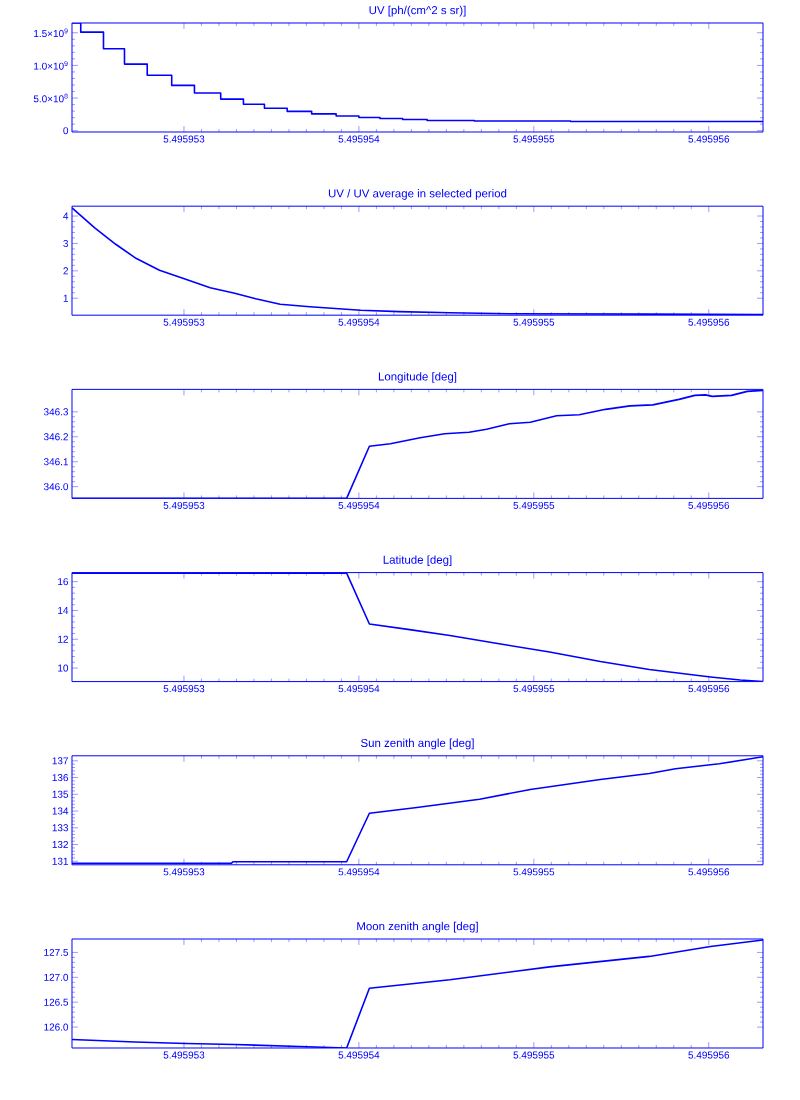 This screenshot has width=800, height=1100. What do you see at coordinates (56, 952) in the screenshot?
I see `y-tick-label: 127.5` at bounding box center [56, 952].